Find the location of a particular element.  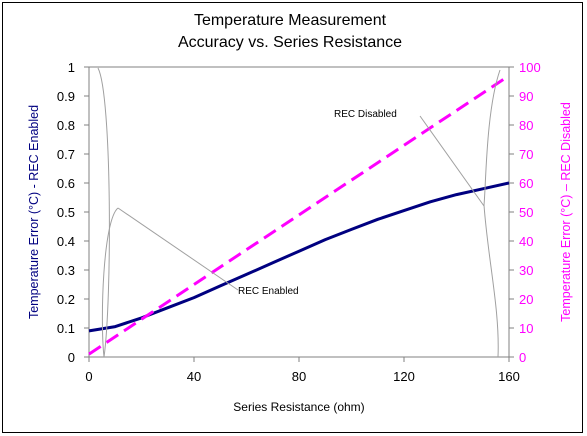

x-tick-label: 120 is located at coordinates (404, 376).